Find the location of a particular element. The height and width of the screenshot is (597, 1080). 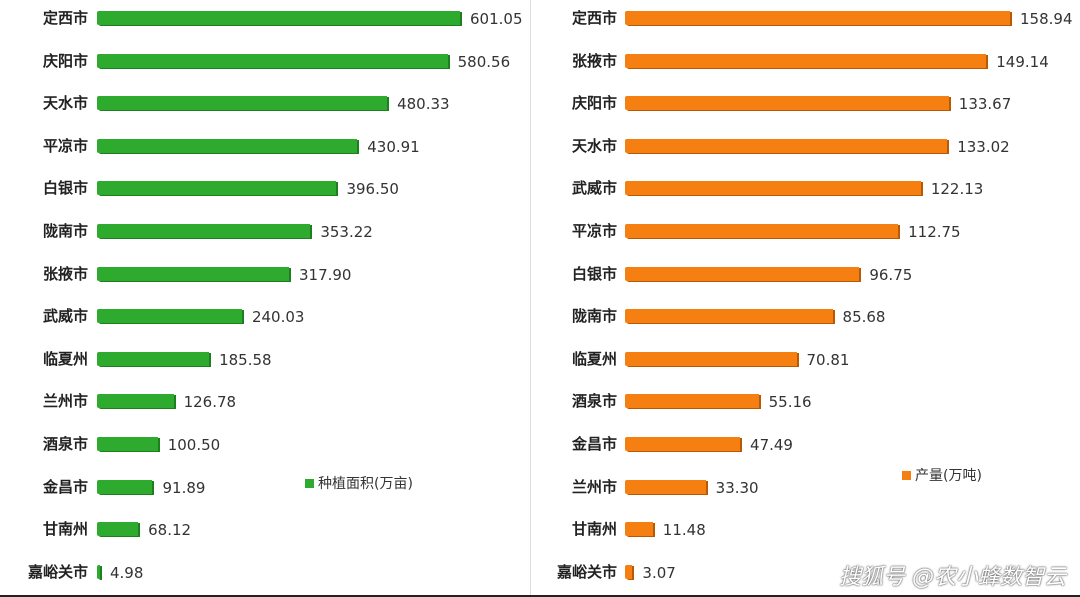

legend-label: 产量(万吨) is located at coordinates (948, 476).